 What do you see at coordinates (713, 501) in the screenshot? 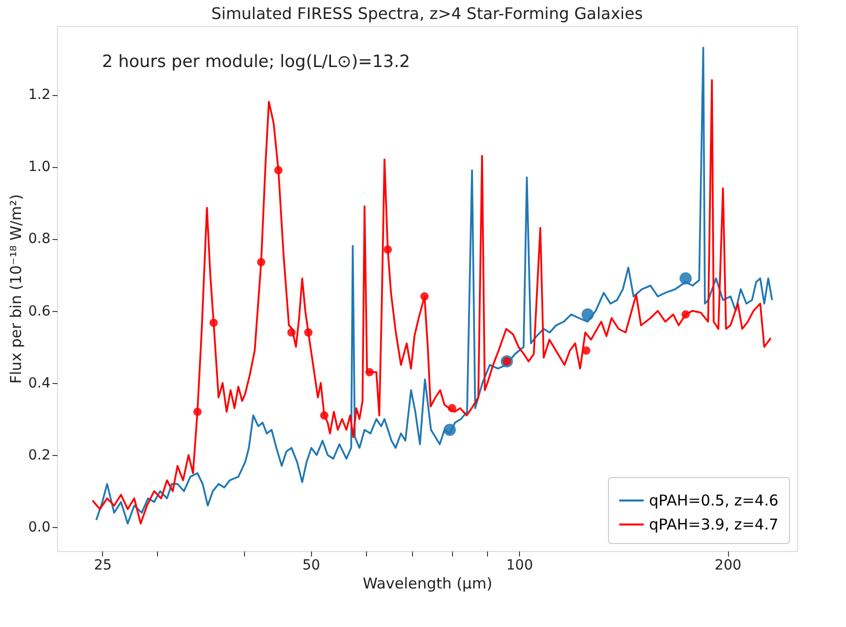
I see `legend-label: qPAH=0.5, z=4.6` at bounding box center [713, 501].